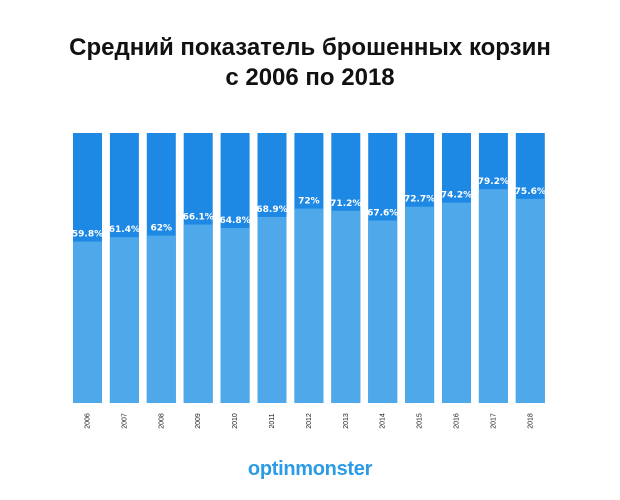  I want to click on optinmonster-logo: optinmonster, so click(310, 469).